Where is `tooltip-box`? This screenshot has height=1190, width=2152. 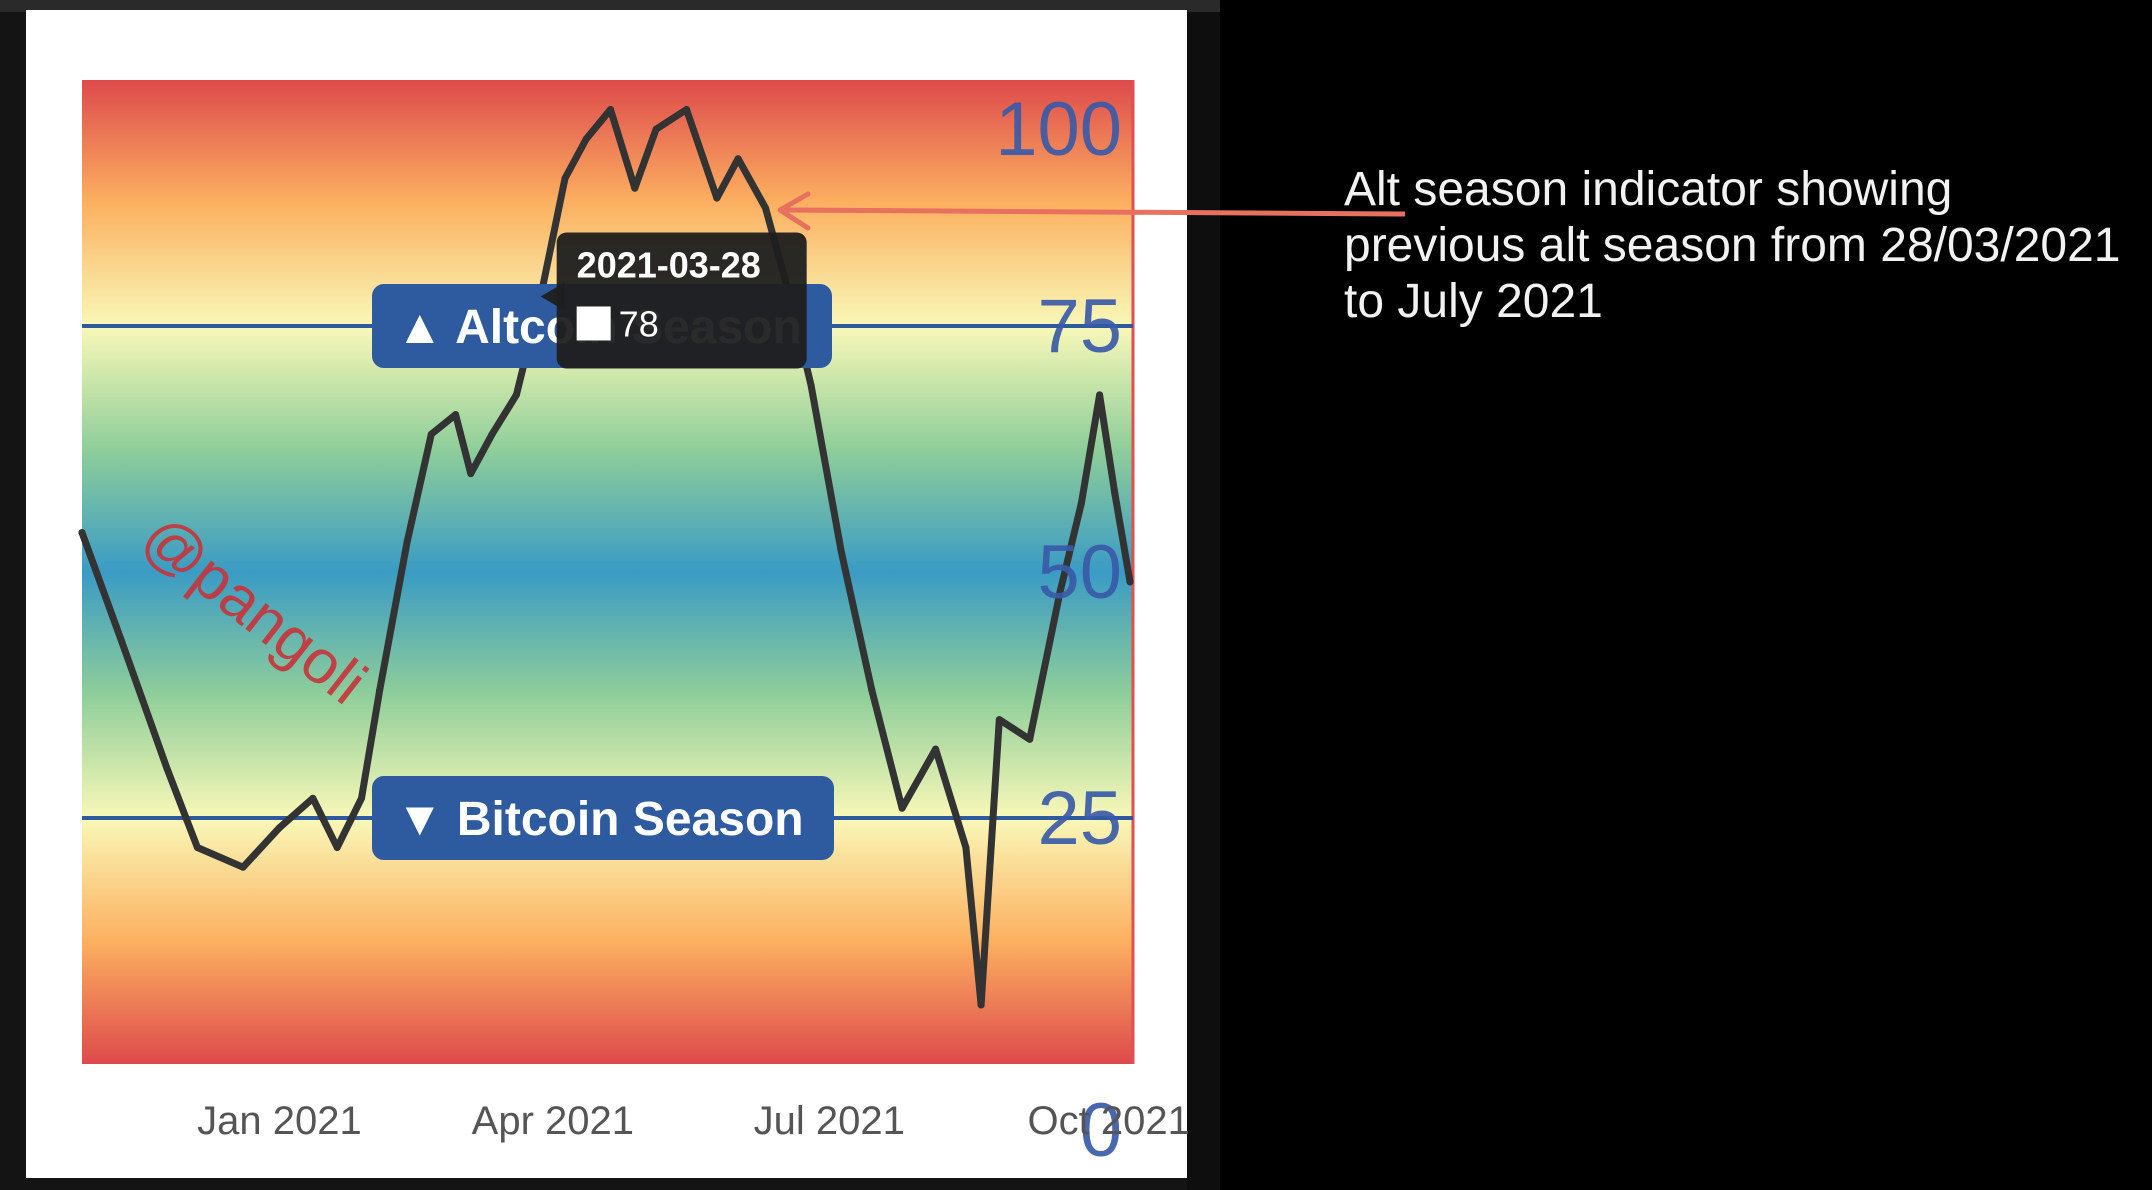 tooltip-box is located at coordinates (681, 300).